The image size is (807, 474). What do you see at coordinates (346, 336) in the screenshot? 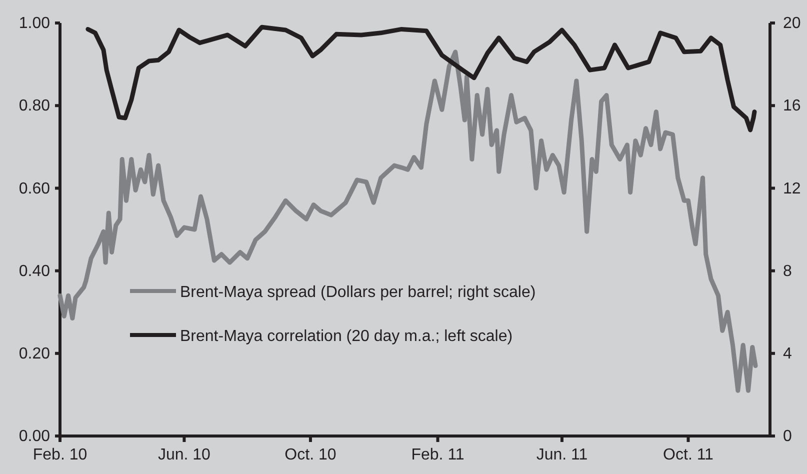
I see `legend-label: Brent-Maya correlation (20 day m.a.; left scale)` at bounding box center [346, 336].